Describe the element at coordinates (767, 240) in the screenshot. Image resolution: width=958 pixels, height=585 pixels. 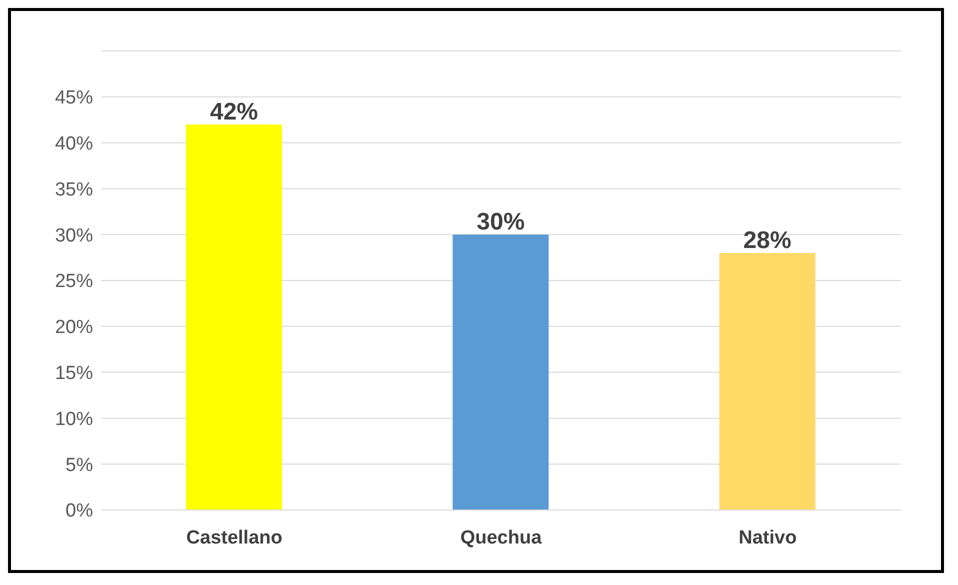
I see `data-label: 28%` at that location.